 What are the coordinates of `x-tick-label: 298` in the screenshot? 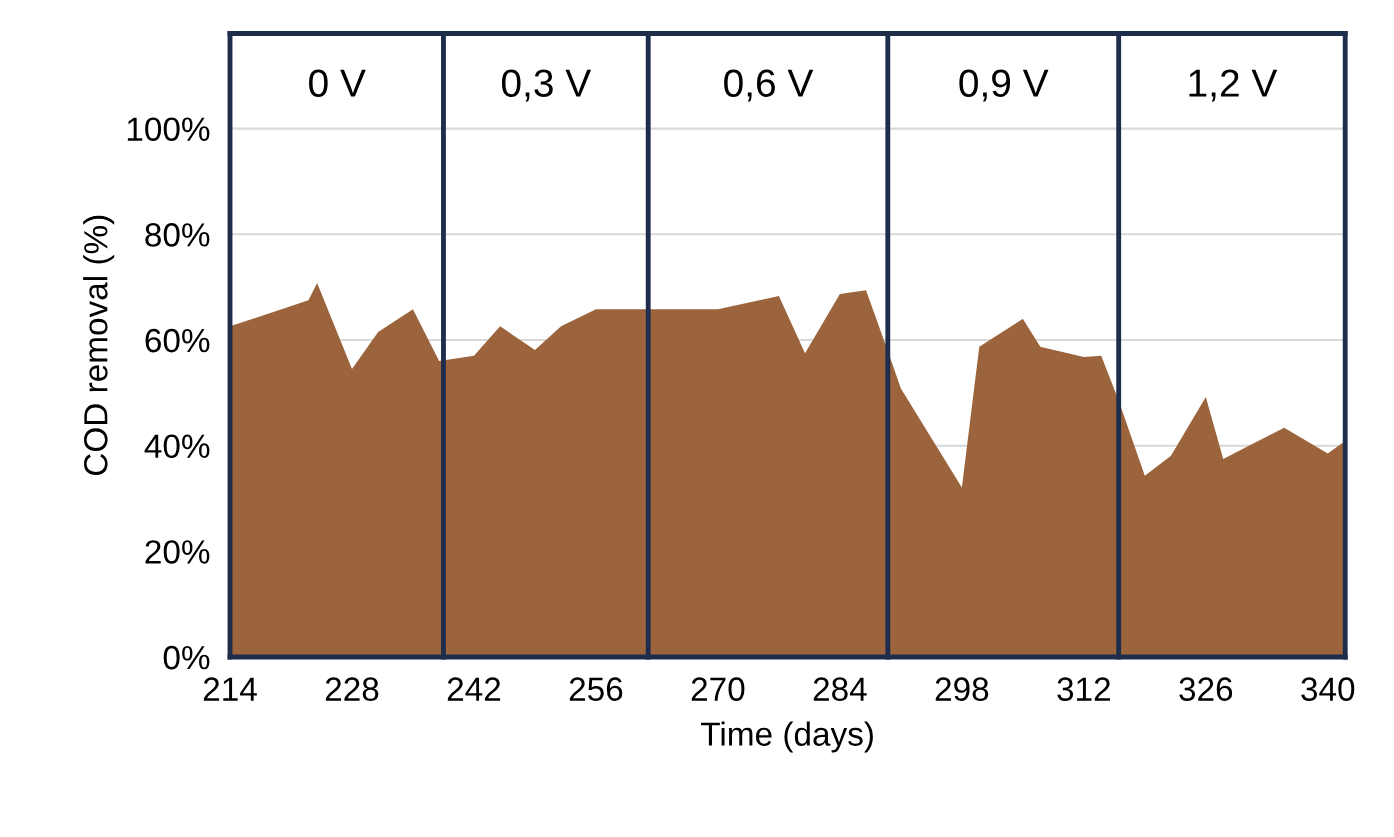 It's located at (962, 689).